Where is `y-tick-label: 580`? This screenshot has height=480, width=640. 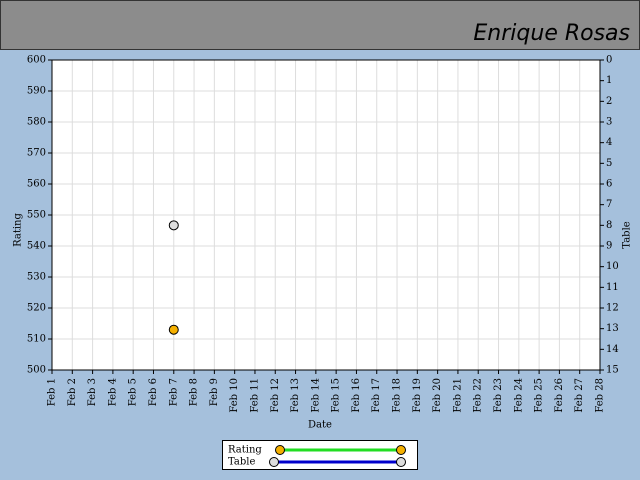 y-tick-label: 580 is located at coordinates (36, 122).